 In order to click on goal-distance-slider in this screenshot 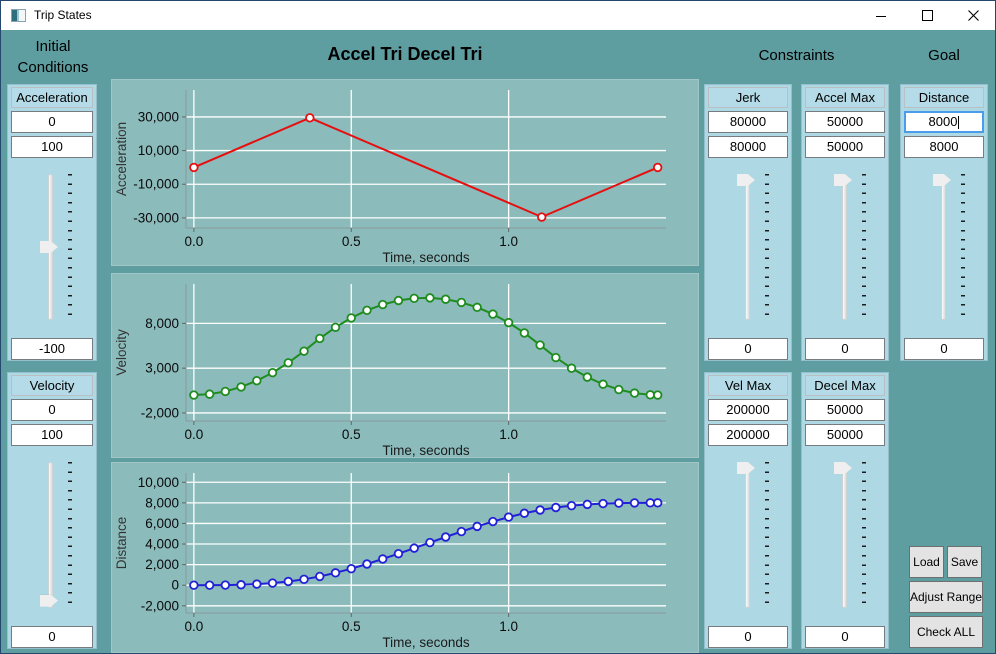, I will do `click(944, 247)`.